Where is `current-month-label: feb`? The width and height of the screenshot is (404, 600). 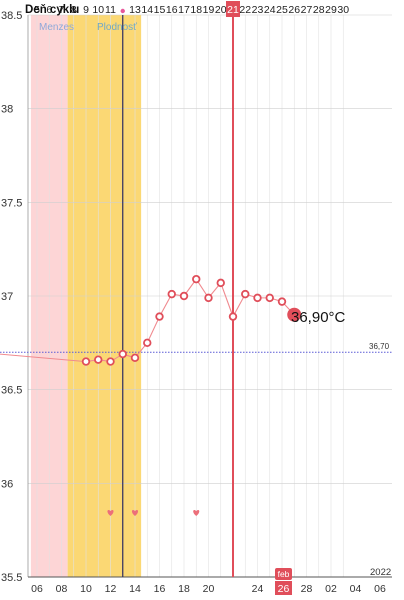
current-month-label: feb is located at coordinates (284, 574).